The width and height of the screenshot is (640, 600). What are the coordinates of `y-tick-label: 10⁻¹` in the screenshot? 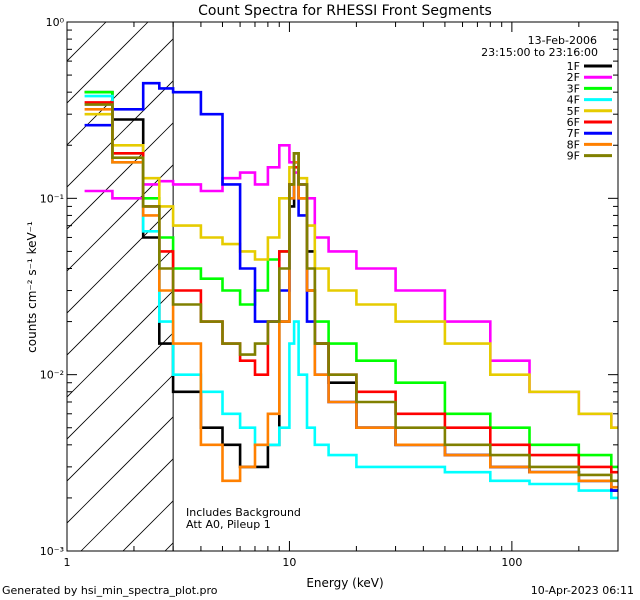 It's located at (52, 198).